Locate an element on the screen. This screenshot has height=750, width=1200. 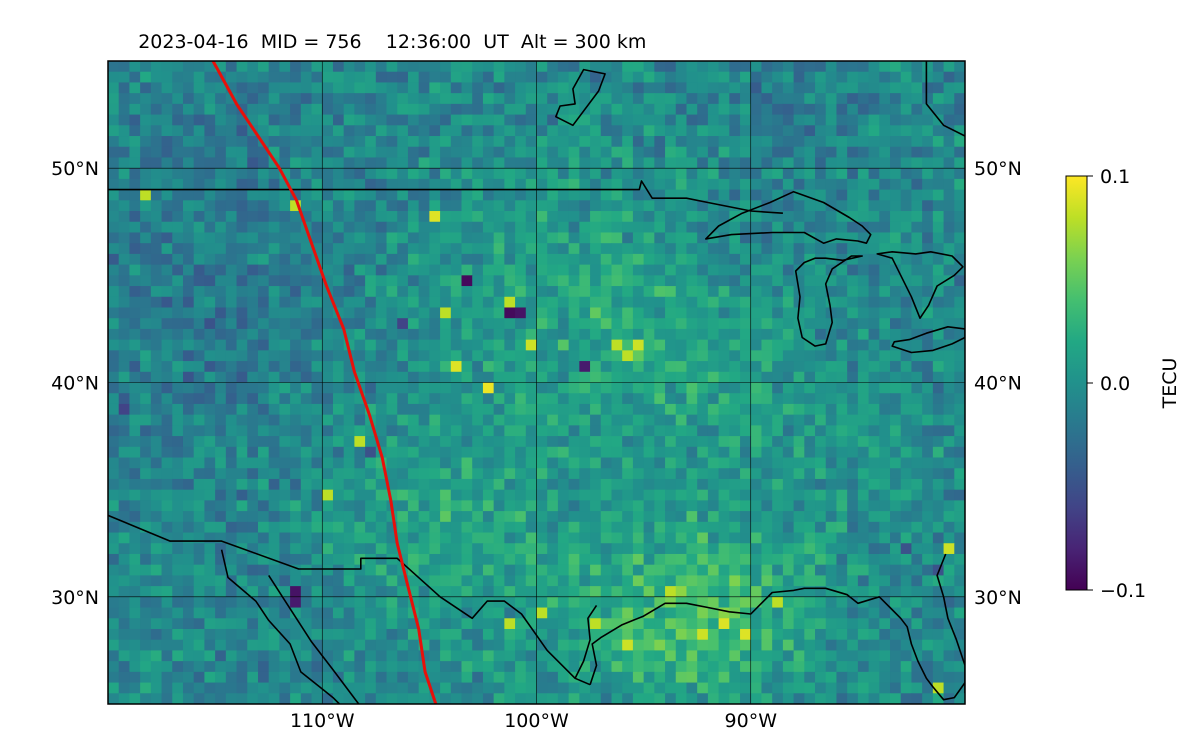
y-tick-label-left: 40°N is located at coordinates (75, 384).